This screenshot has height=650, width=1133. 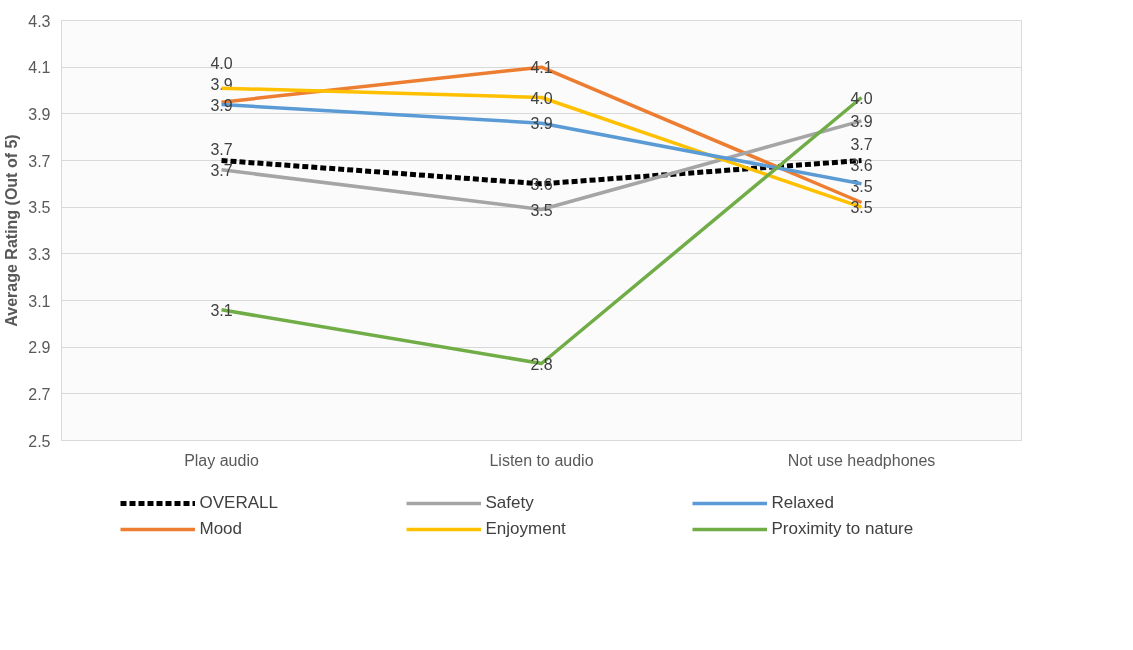 What do you see at coordinates (221, 310) in the screenshot?
I see `data-label: 3.1` at bounding box center [221, 310].